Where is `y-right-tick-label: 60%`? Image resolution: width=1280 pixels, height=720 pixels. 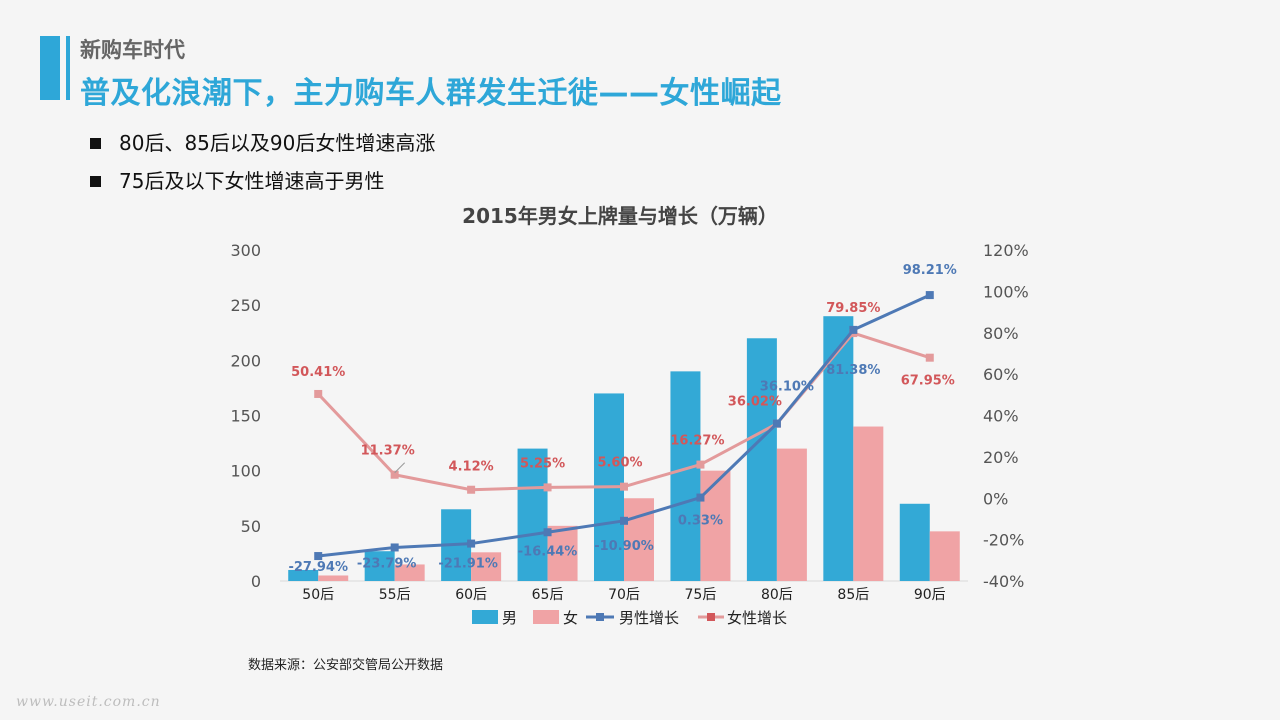 y-right-tick-label: 60% is located at coordinates (1001, 374).